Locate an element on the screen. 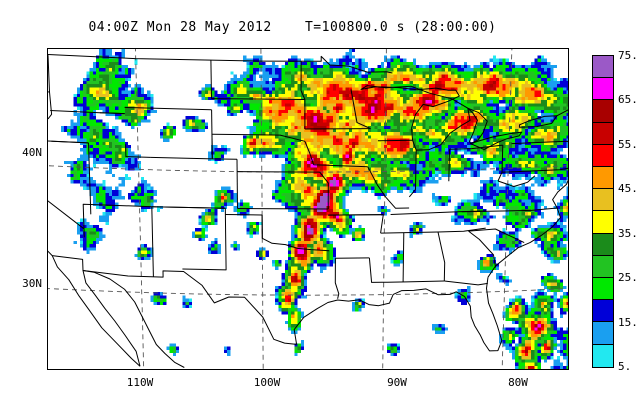 This screenshot has width=640, height=400. coast-gulf-of-california is located at coordinates (133, 319).